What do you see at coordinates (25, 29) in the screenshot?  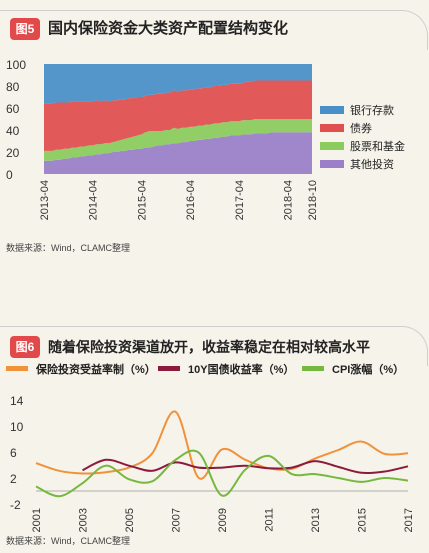 I see `figure-badge: 图5` at bounding box center [25, 29].